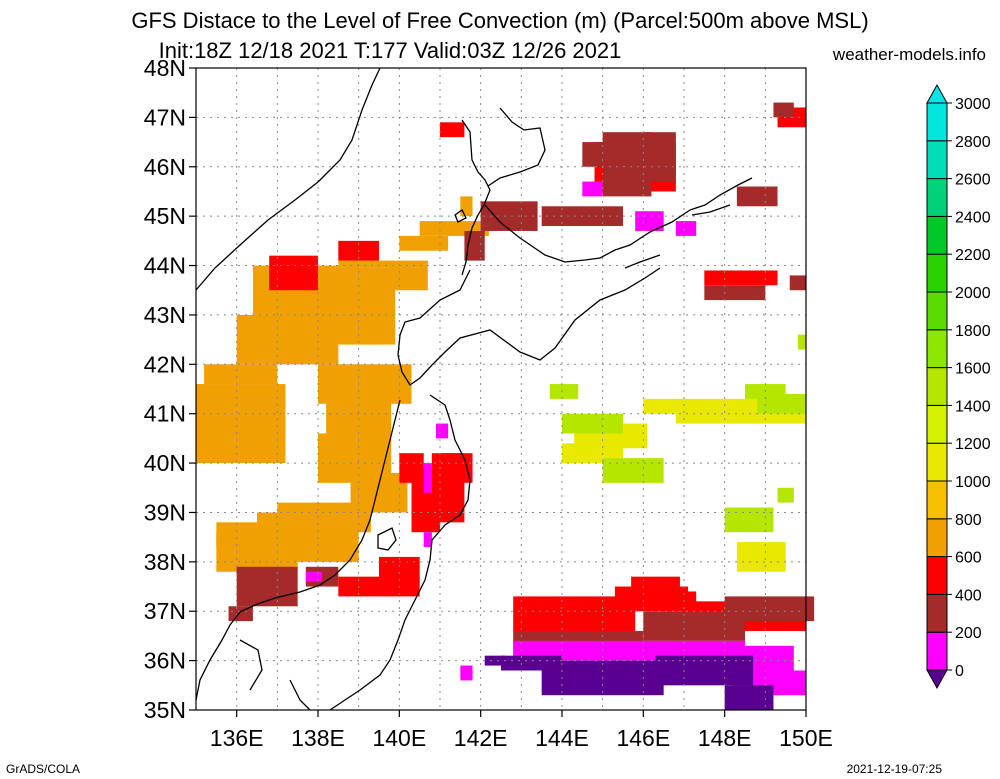  What do you see at coordinates (973, 331) in the screenshot?
I see `colorbar-label: 1800` at bounding box center [973, 331].